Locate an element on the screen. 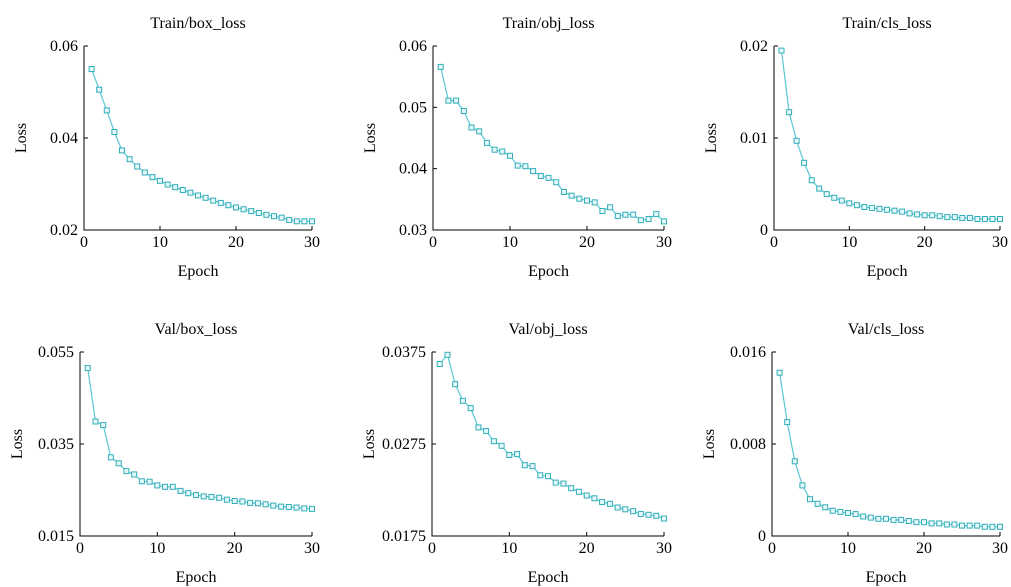  y-tick-label: 0 is located at coordinates (762, 536).